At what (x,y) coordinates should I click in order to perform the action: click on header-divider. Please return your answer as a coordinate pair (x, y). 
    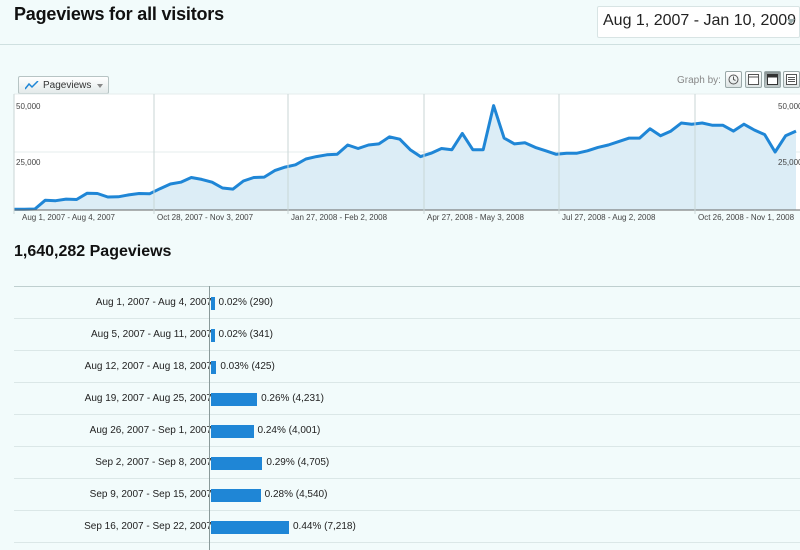
    Looking at the image, I should click on (400, 44).